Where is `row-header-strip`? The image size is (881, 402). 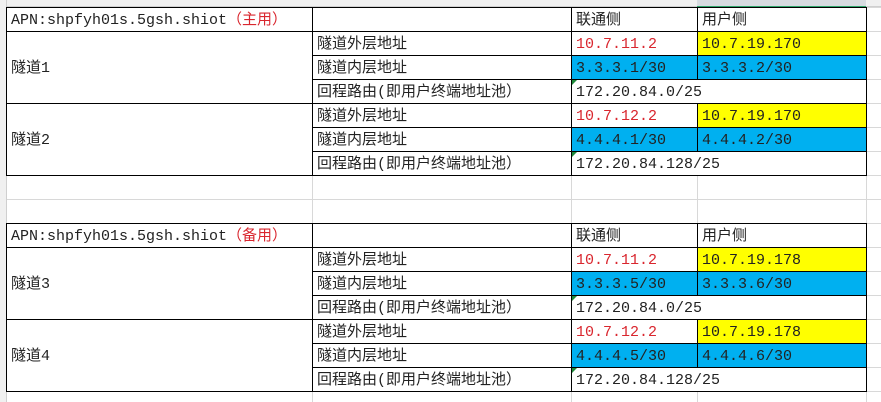 row-header-strip is located at coordinates (3, 201).